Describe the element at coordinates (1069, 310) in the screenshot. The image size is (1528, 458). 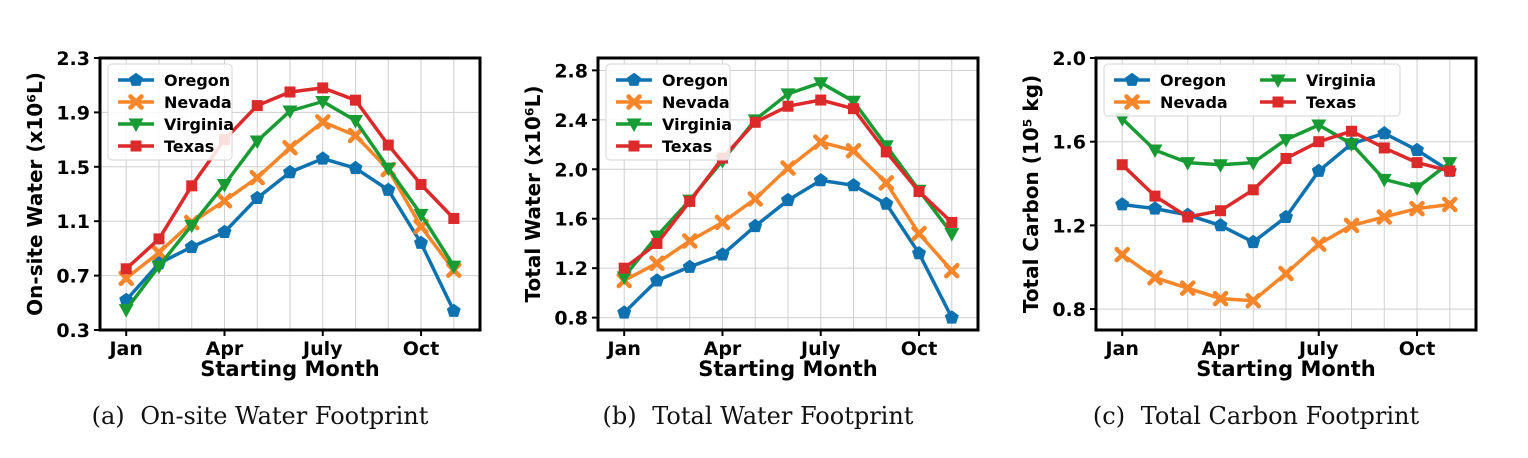
I see `y-tick-label: 0.8` at that location.